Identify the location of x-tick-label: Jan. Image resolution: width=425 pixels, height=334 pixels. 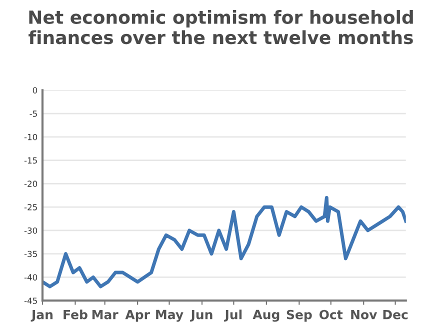
(41, 316).